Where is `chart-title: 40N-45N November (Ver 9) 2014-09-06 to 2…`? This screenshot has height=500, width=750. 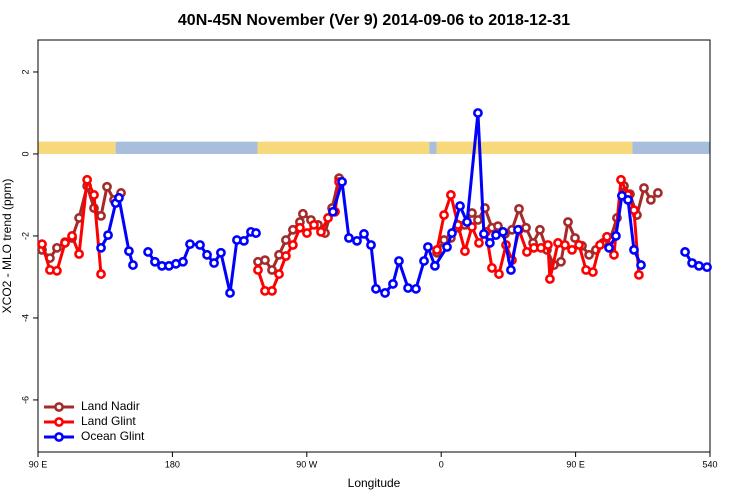
chart-title: 40N-45N November (Ver 9) 2014-09-06 to 2… is located at coordinates (374, 20).